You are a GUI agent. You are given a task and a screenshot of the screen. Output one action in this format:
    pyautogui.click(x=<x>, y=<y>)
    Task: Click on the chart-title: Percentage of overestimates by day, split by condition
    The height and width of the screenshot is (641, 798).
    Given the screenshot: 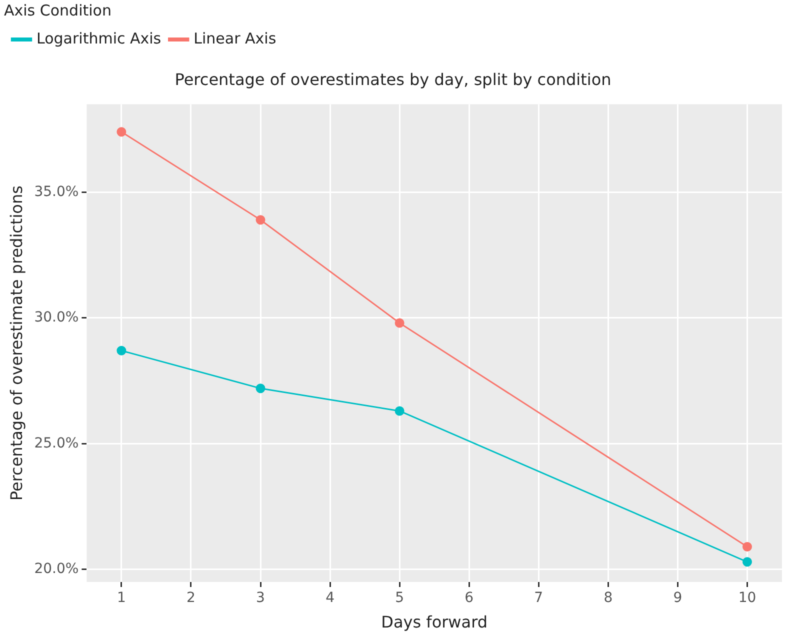 What is the action you would take?
    pyautogui.click(x=393, y=79)
    